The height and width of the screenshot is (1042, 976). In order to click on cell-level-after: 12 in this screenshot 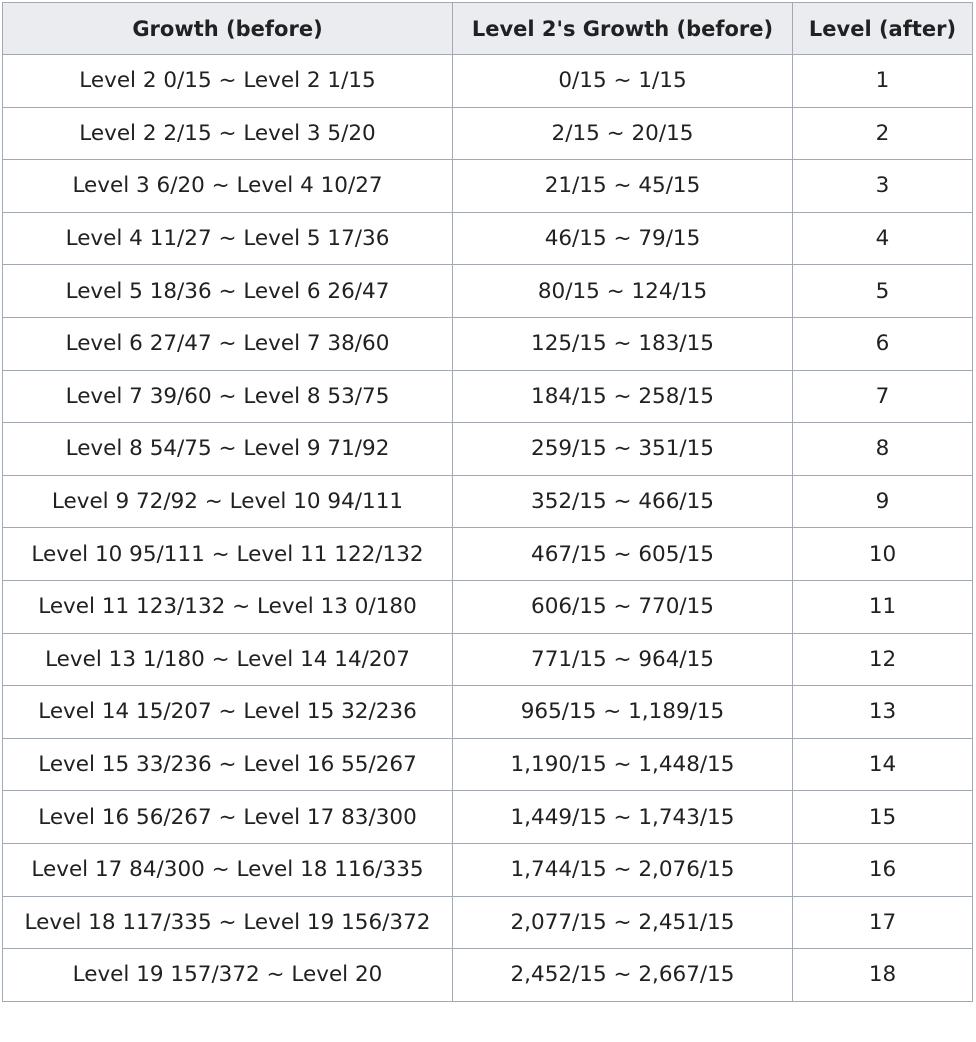, I will do `click(882, 659)`.